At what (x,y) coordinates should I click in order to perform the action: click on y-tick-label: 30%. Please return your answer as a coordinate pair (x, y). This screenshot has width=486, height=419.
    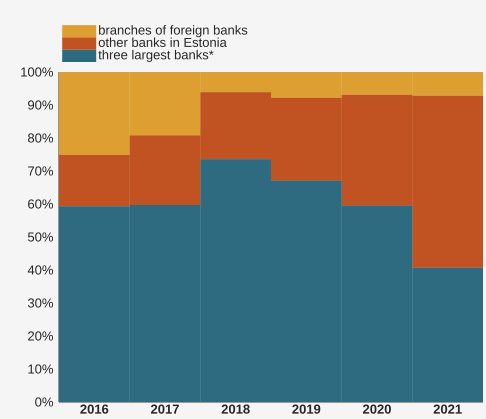
    Looking at the image, I should click on (40, 303).